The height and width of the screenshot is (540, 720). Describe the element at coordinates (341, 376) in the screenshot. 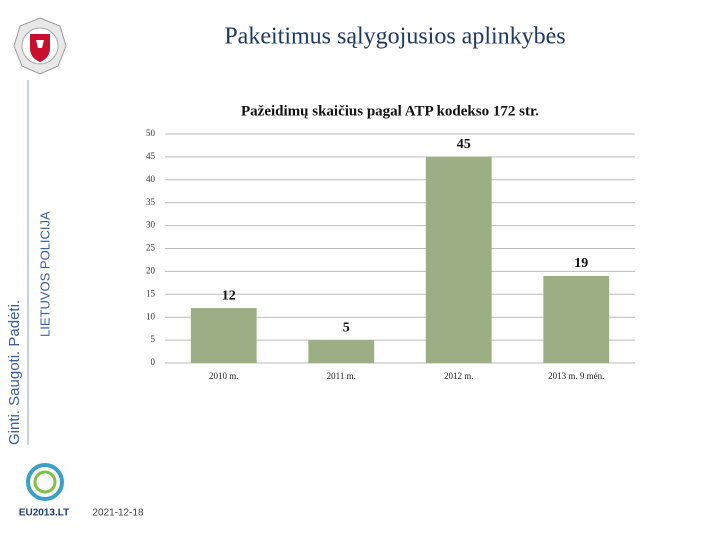

I see `x-tick-label: 2011 m.` at that location.